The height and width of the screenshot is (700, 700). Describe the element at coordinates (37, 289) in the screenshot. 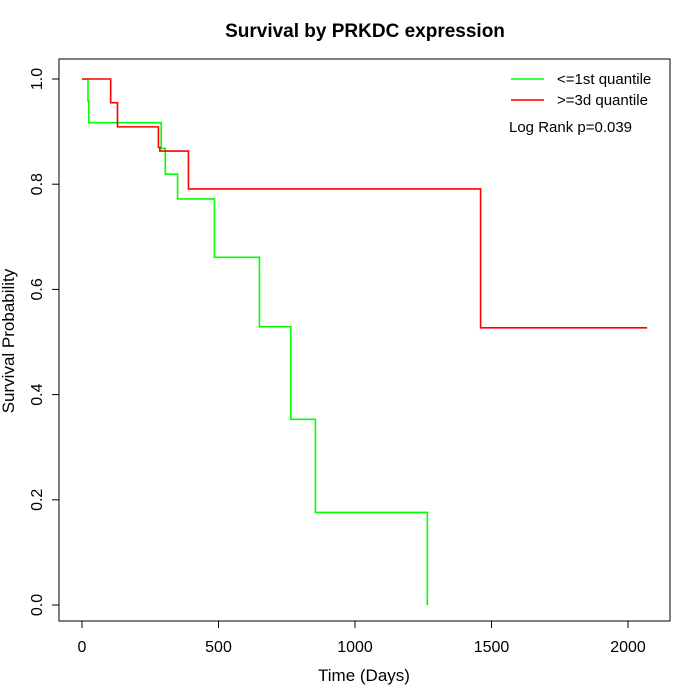

I see `y-tick-label: 0.6` at that location.